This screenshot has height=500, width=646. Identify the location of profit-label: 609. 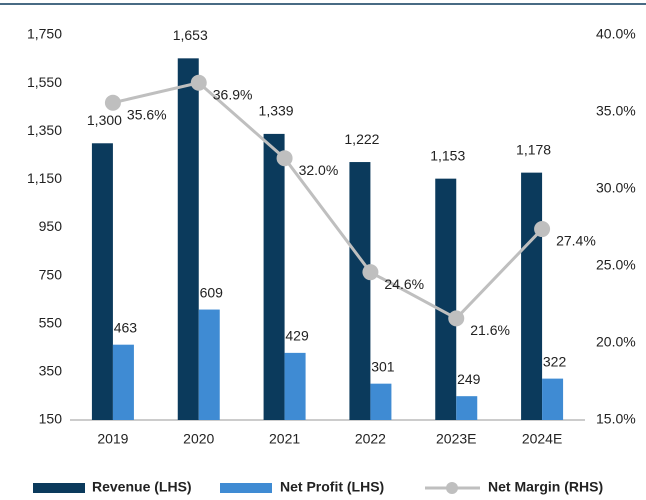
(212, 292).